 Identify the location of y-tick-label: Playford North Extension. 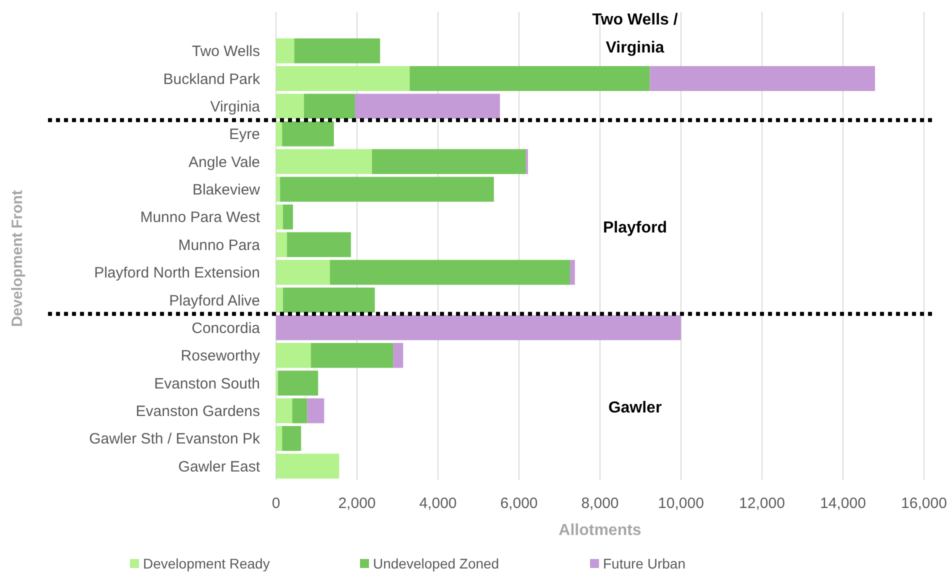
(177, 273).